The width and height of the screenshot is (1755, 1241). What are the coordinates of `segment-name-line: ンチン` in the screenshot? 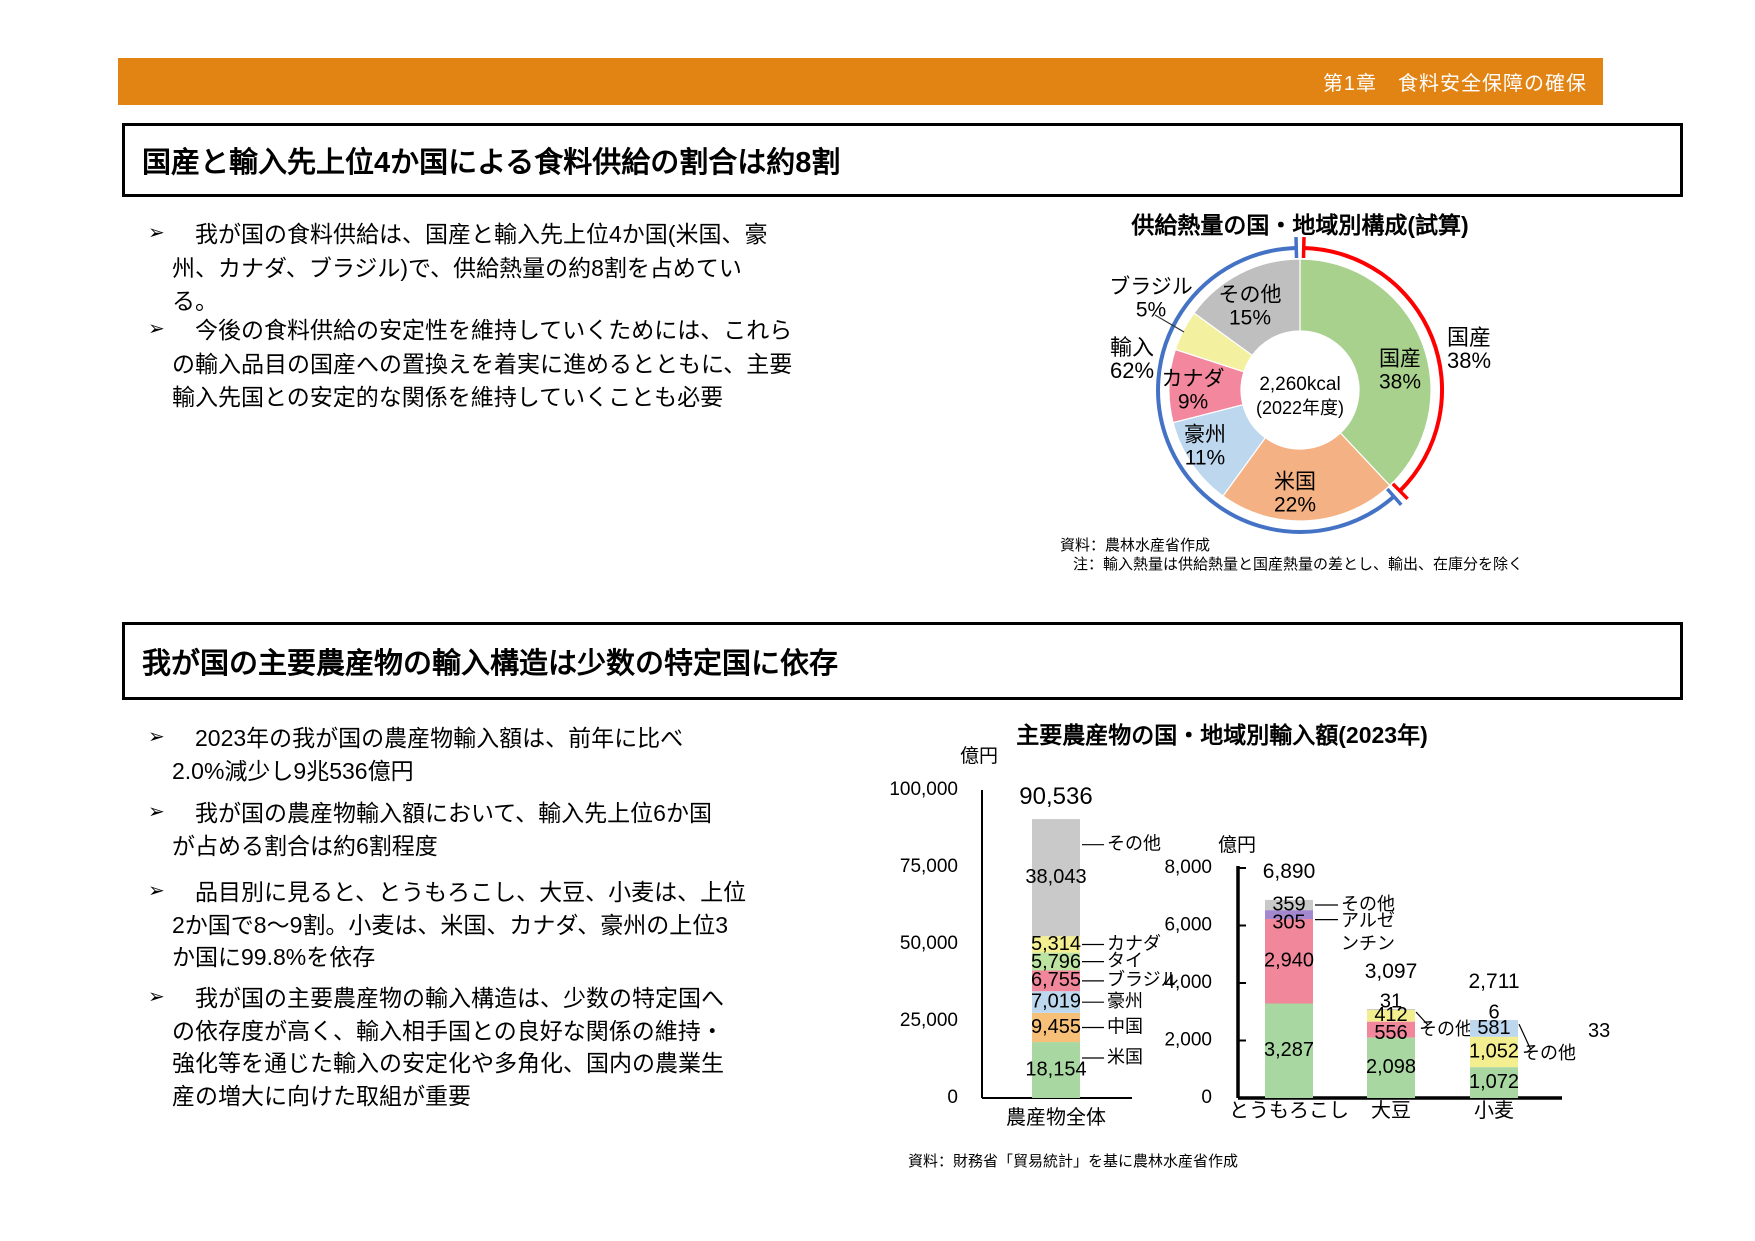 It's located at (1368, 944).